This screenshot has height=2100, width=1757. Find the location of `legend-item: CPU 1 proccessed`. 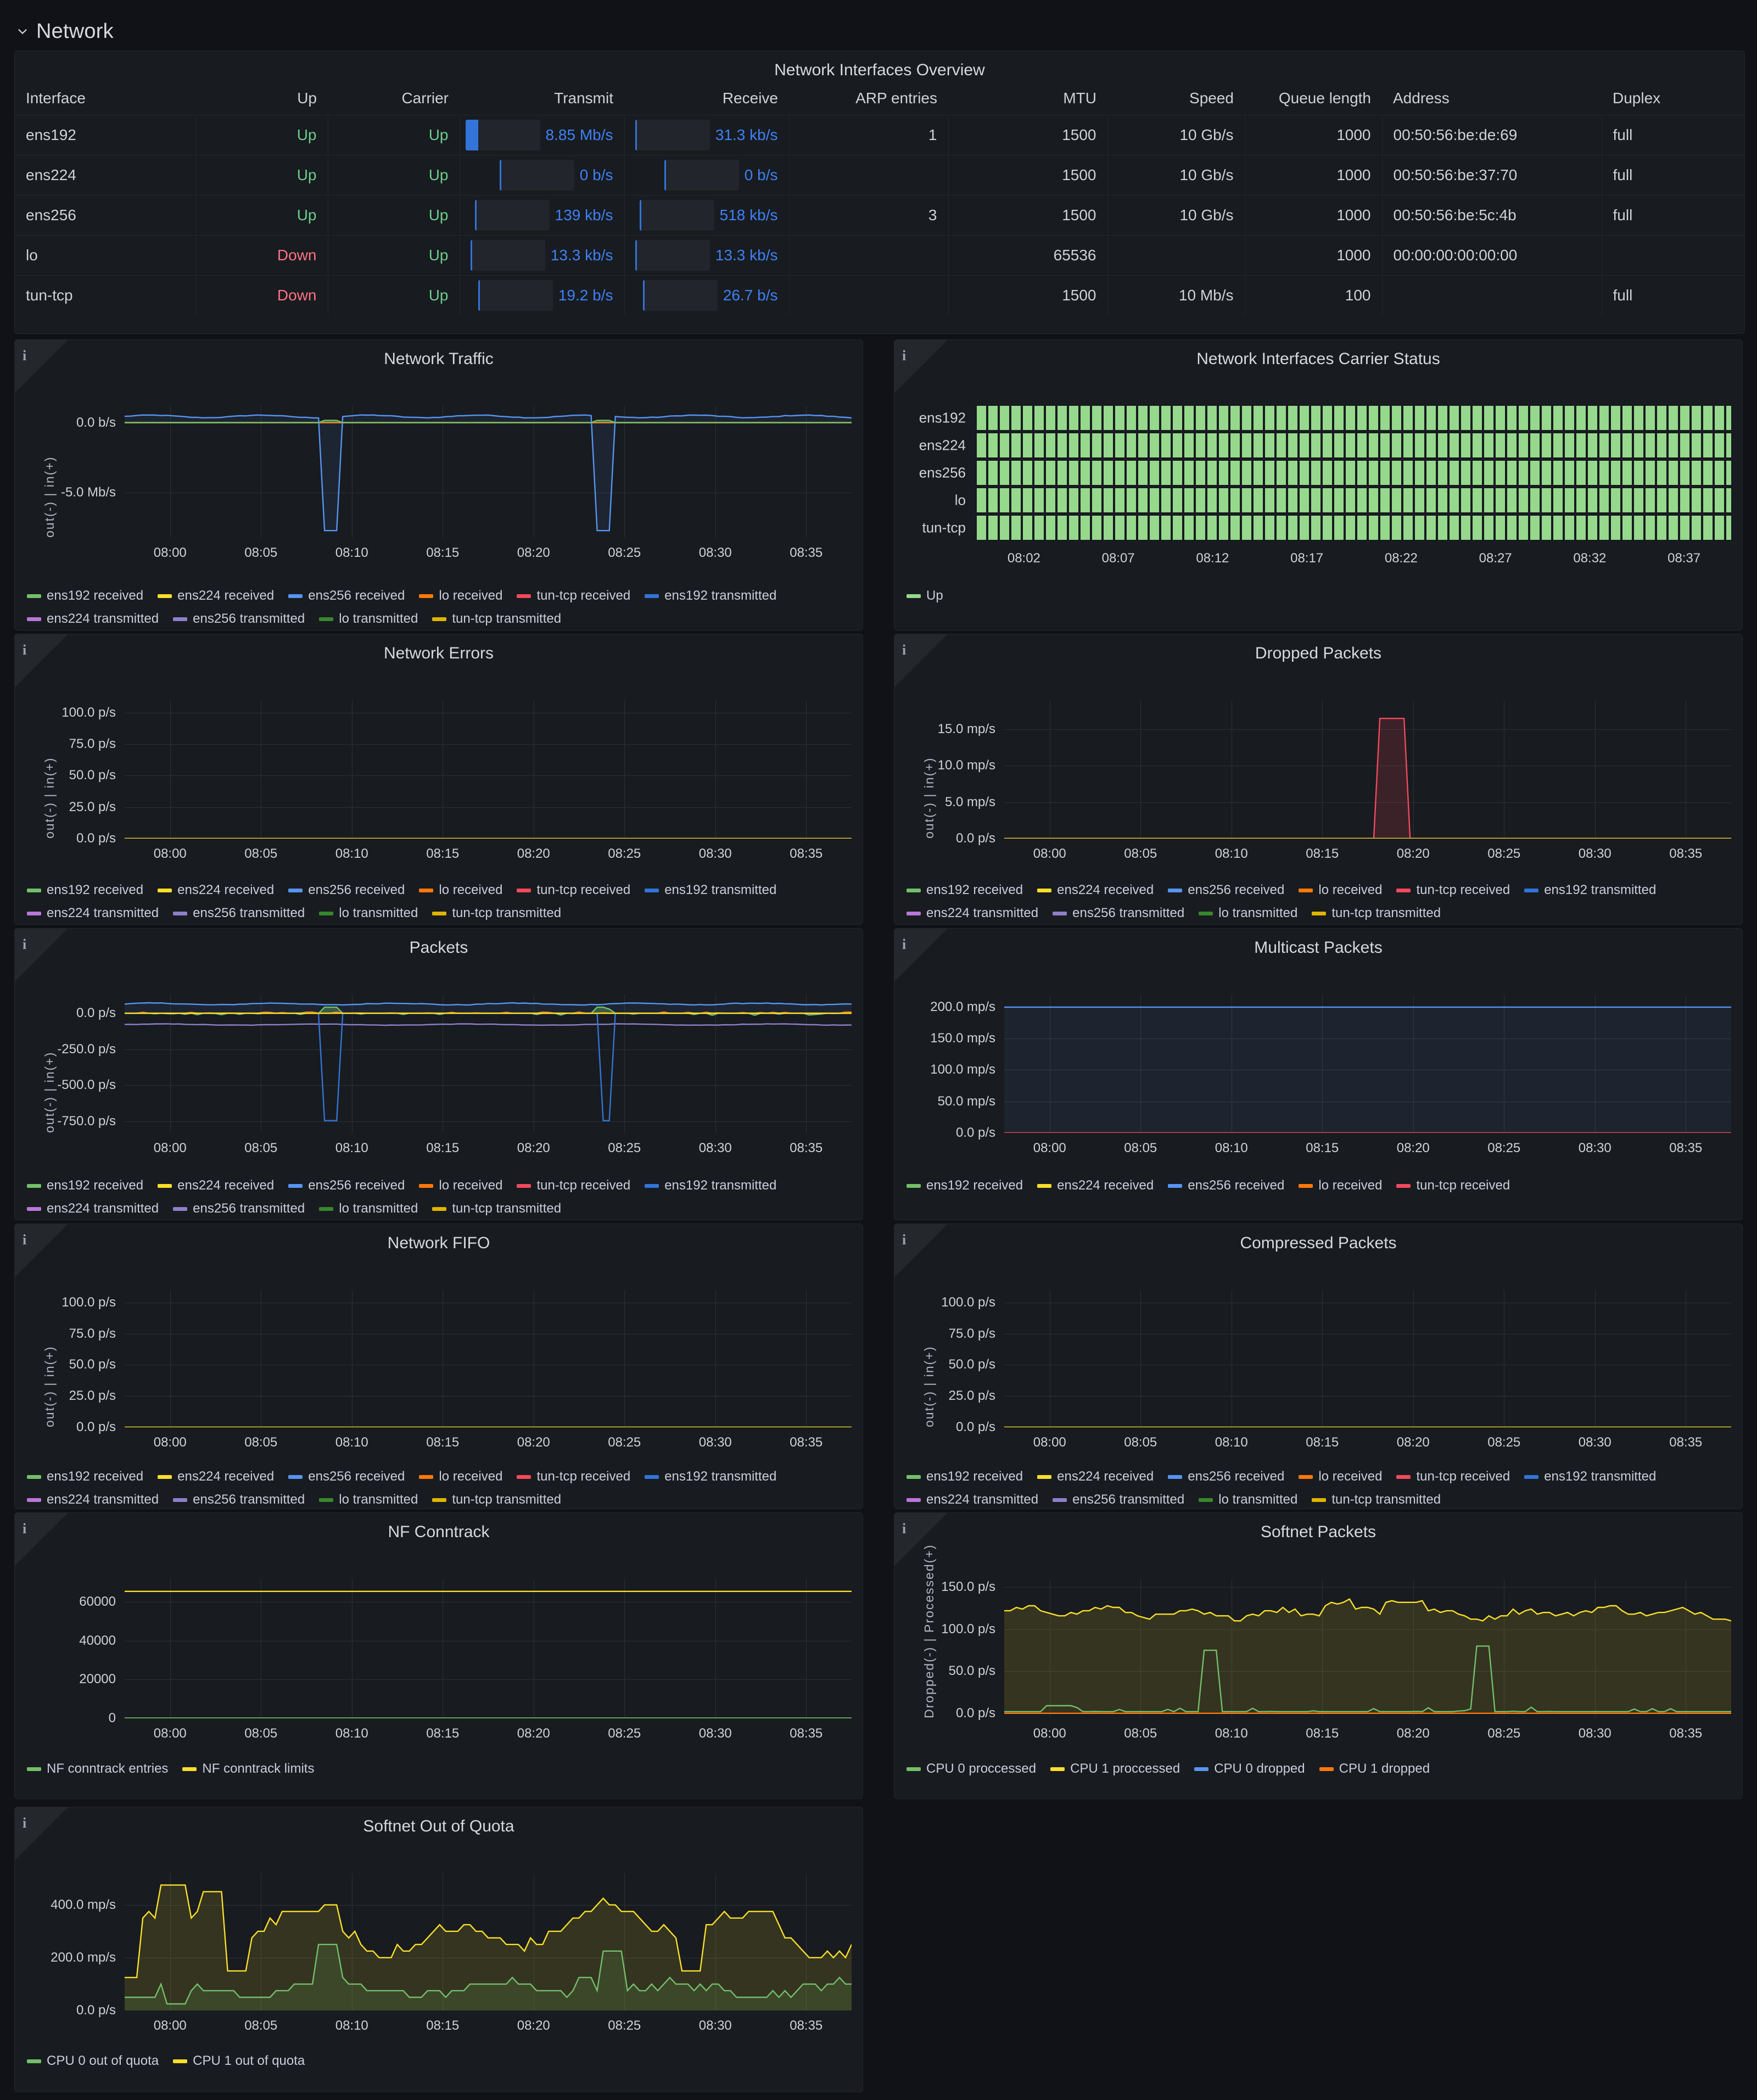

legend-item: CPU 1 proccessed is located at coordinates (1115, 1769).